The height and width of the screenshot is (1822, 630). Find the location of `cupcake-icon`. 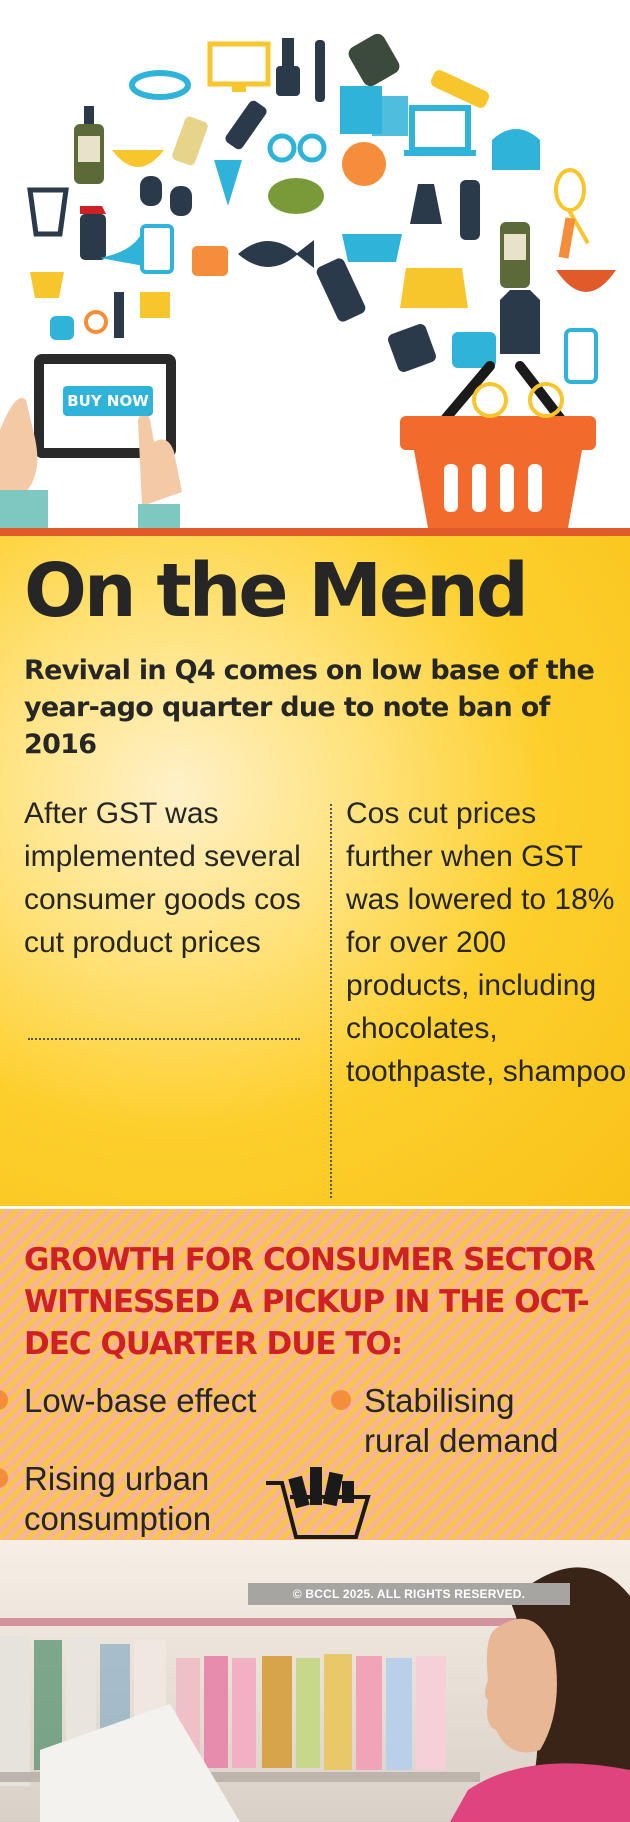

cupcake-icon is located at coordinates (47, 285).